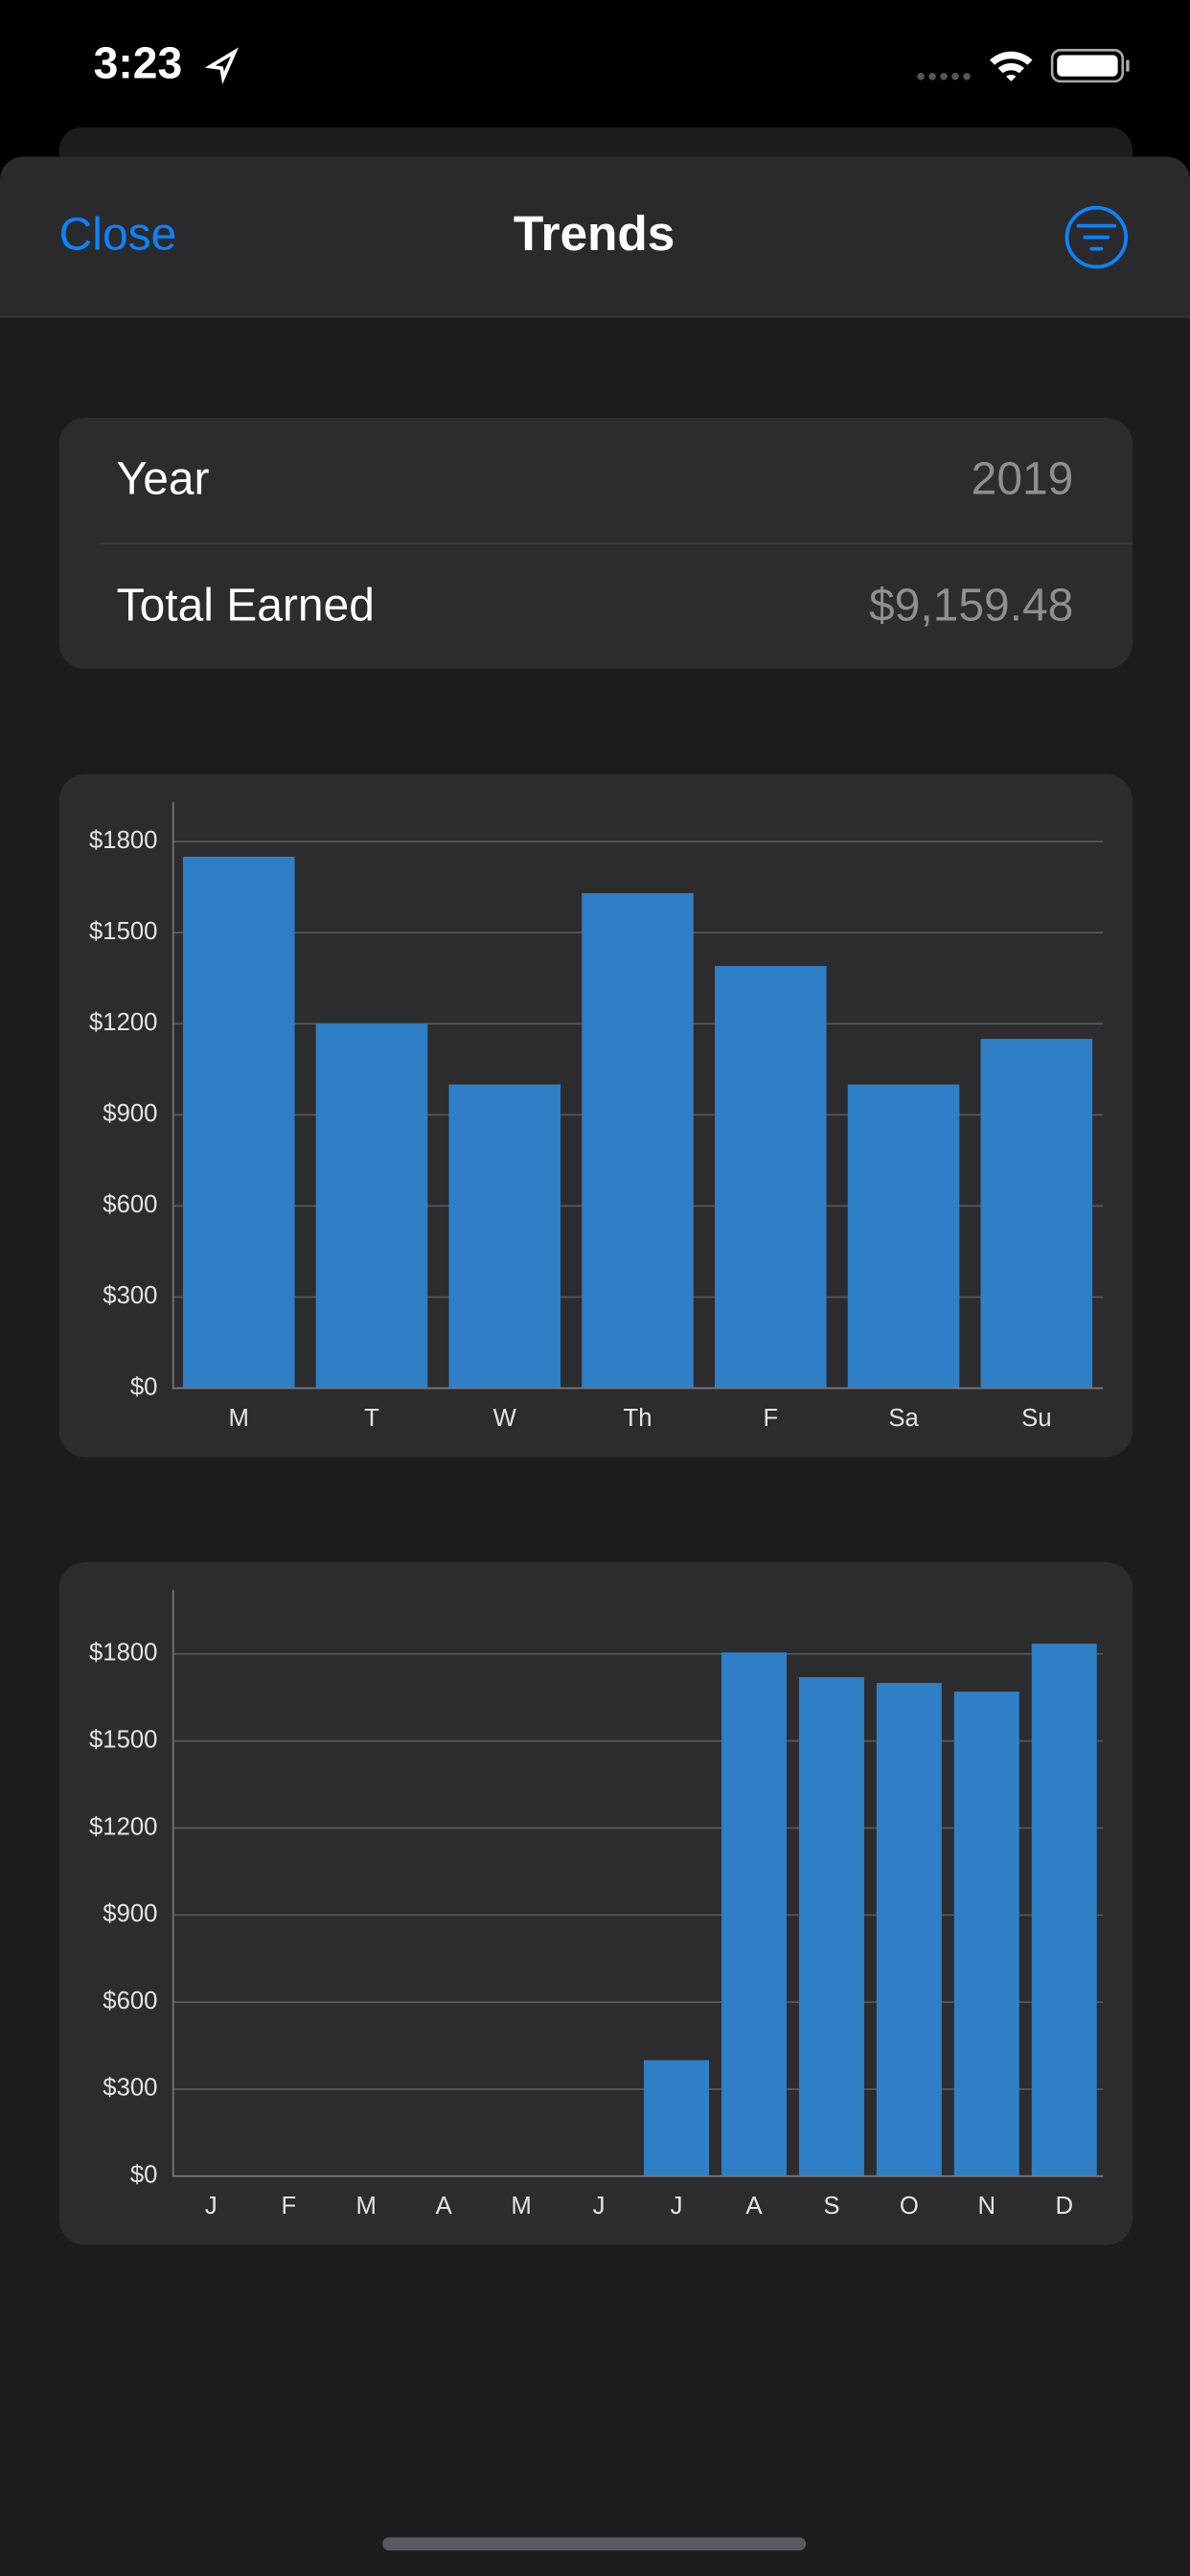  Describe the element at coordinates (594, 2544) in the screenshot. I see `home-indicator` at that location.